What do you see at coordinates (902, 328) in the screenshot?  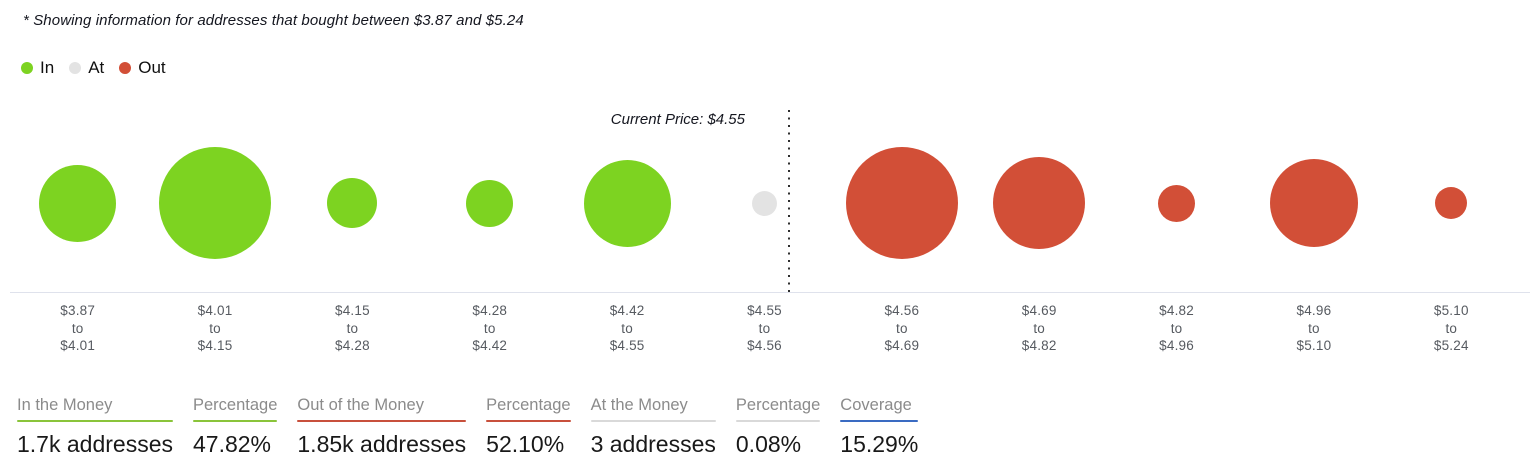 I see `tick-label: $4.56 to $4.69` at bounding box center [902, 328].